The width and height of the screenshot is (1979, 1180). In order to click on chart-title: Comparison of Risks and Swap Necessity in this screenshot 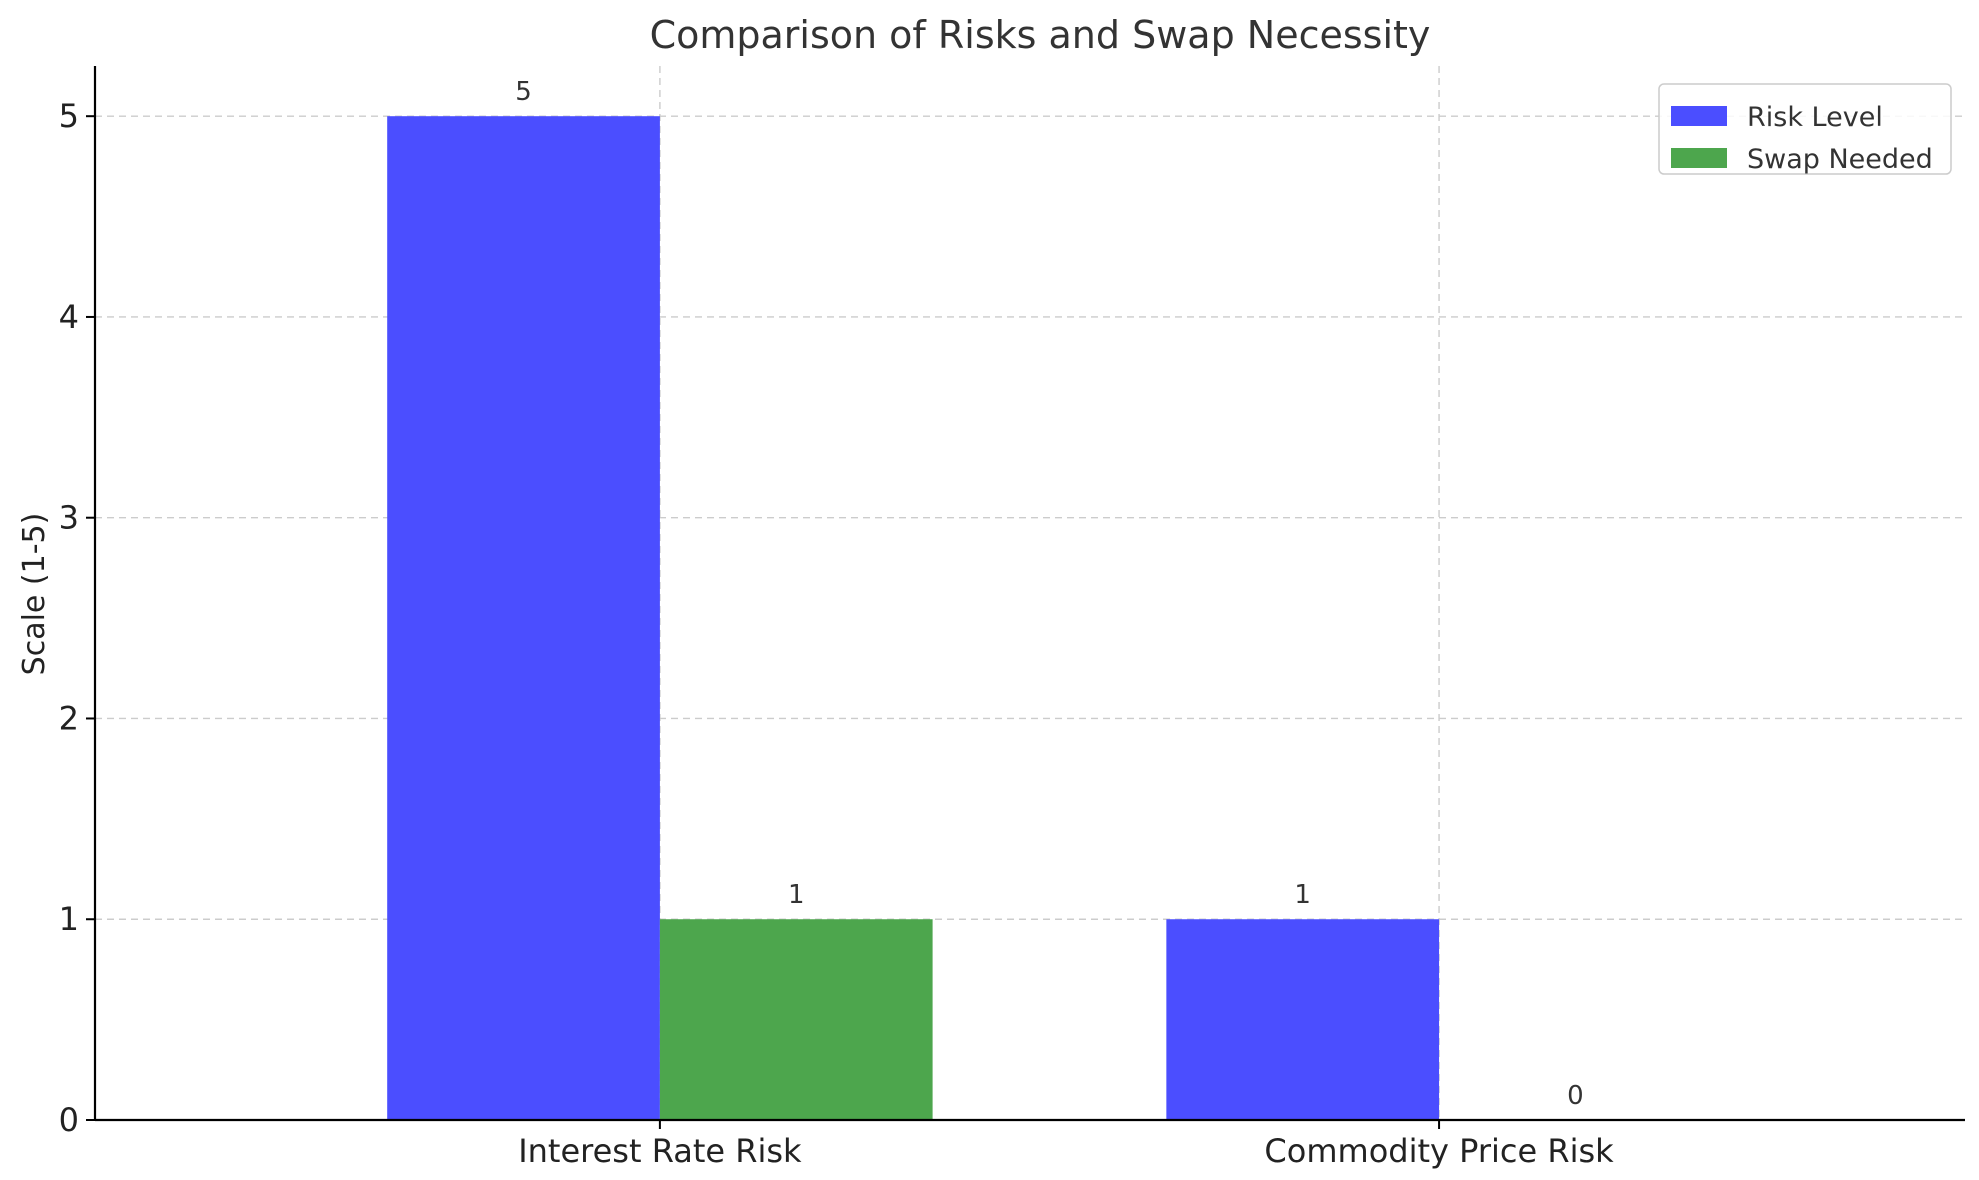, I will do `click(1040, 35)`.